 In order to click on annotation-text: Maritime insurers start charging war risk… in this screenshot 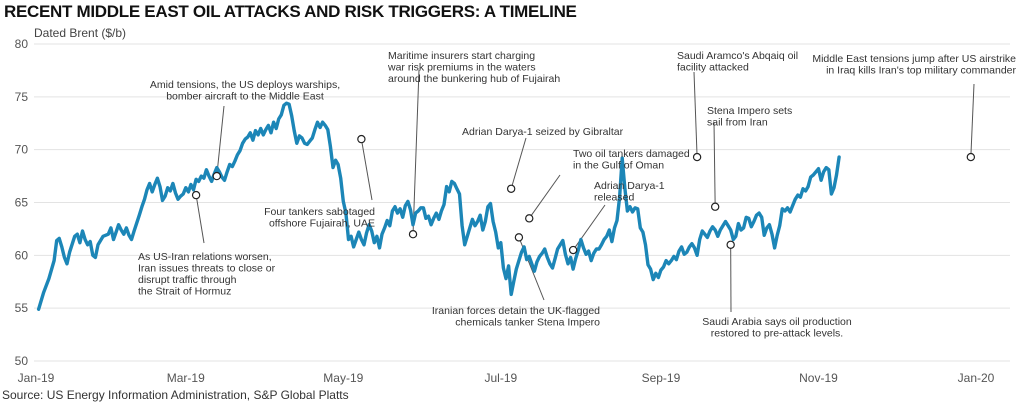, I will do `click(473, 67)`.